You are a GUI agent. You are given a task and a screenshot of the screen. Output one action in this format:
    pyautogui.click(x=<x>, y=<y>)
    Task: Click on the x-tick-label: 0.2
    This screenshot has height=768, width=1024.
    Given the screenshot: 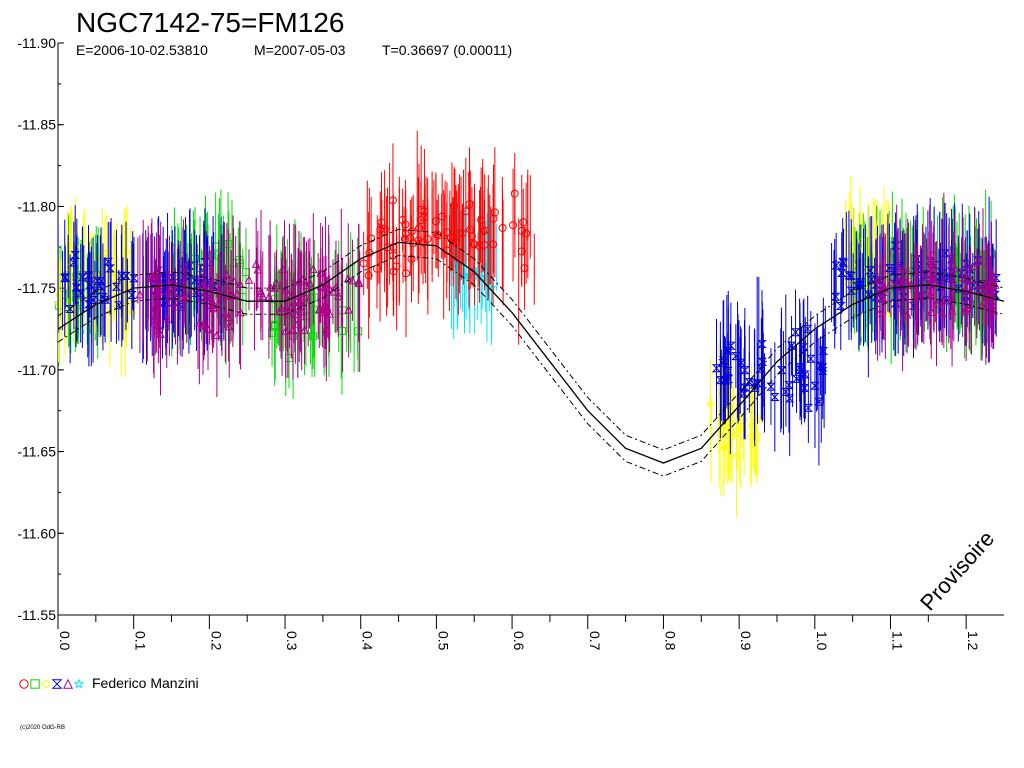 What is the action you would take?
    pyautogui.click(x=216, y=641)
    